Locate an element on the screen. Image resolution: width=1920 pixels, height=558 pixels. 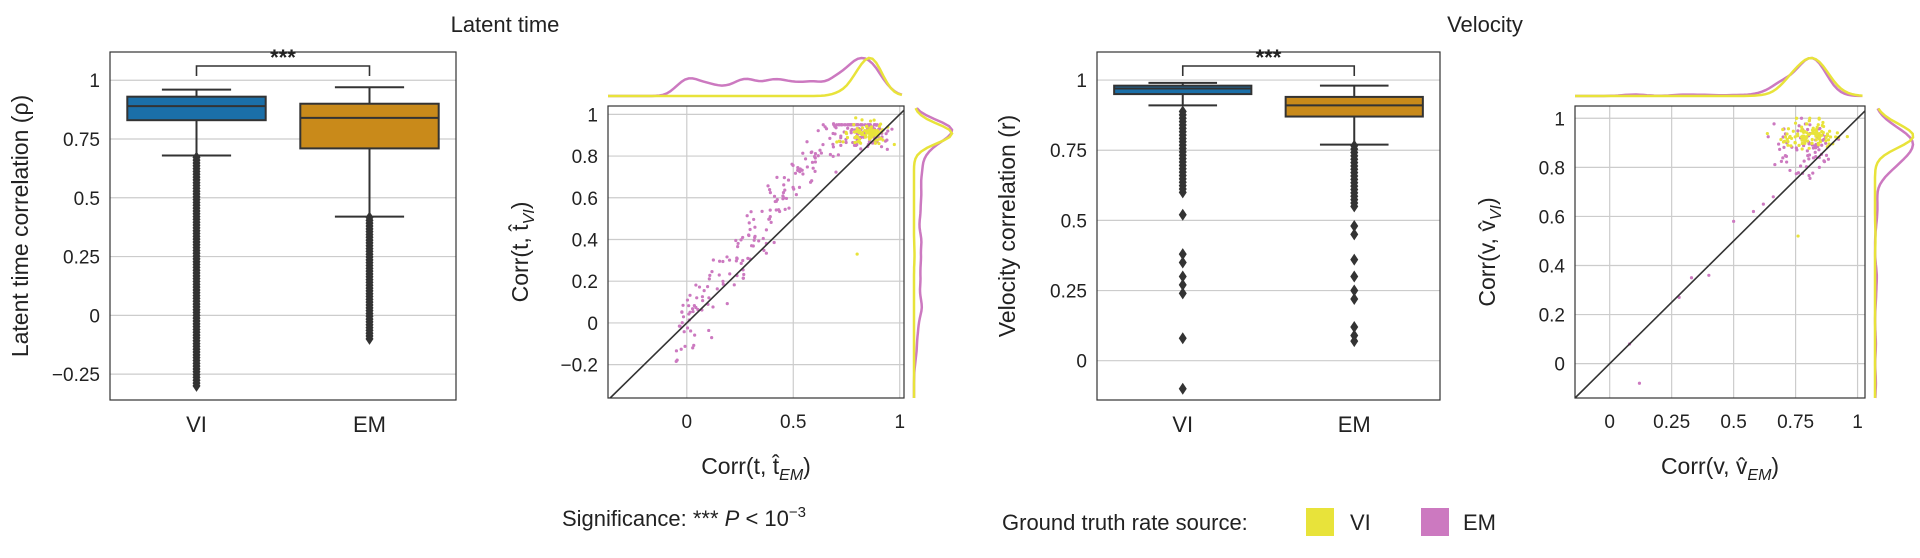
x-tick-label: 0.25 is located at coordinates (1671, 422).